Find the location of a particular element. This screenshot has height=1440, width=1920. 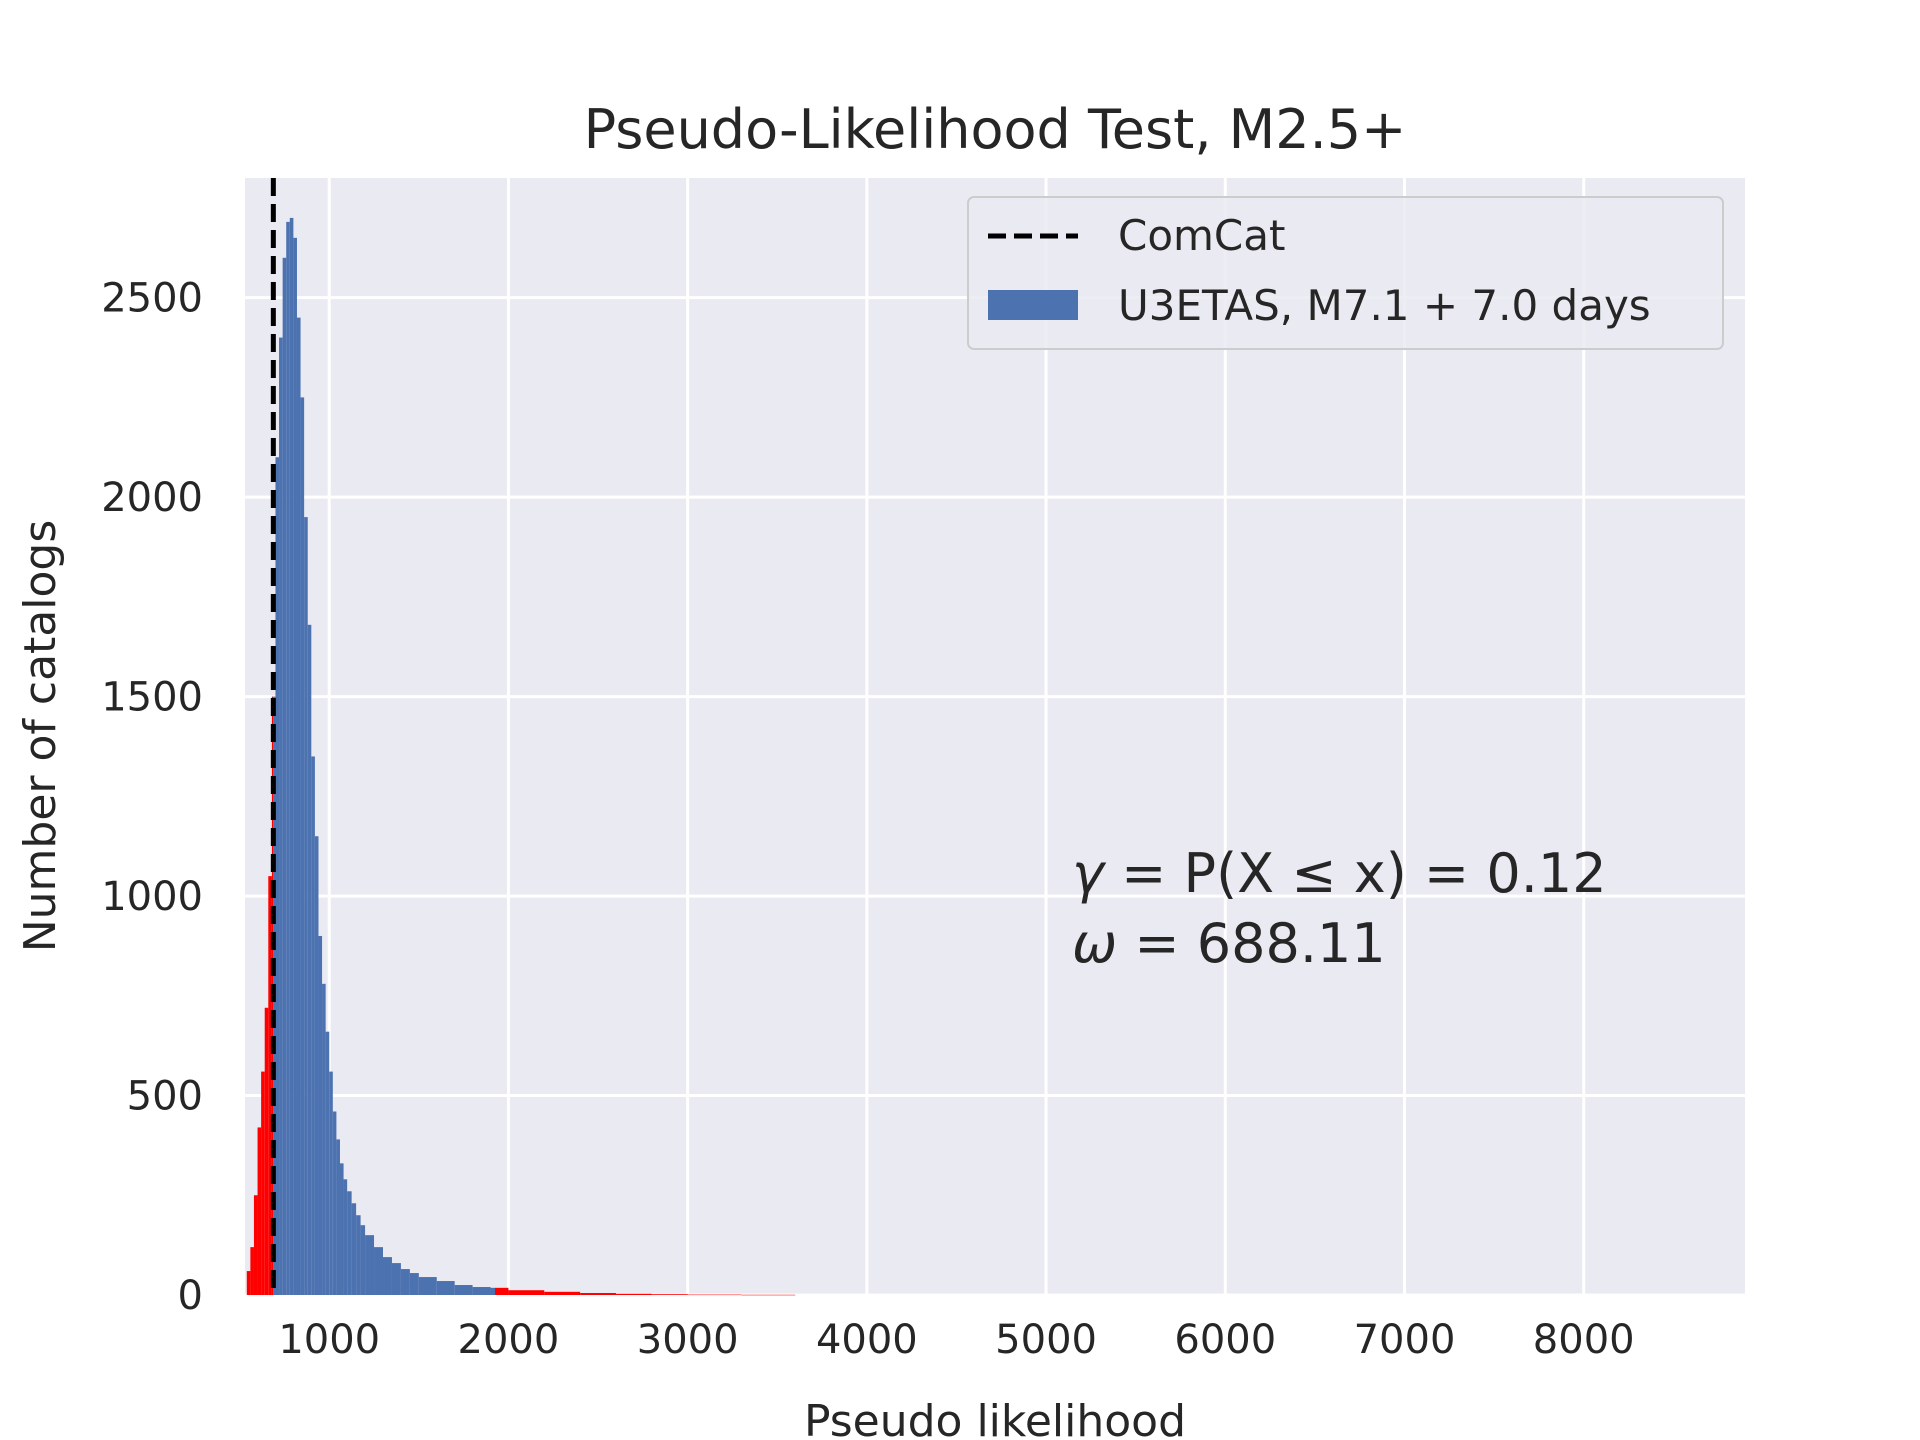

gamma-expression: = P(X ≤ x) = 0.12 is located at coordinates (1355, 873).